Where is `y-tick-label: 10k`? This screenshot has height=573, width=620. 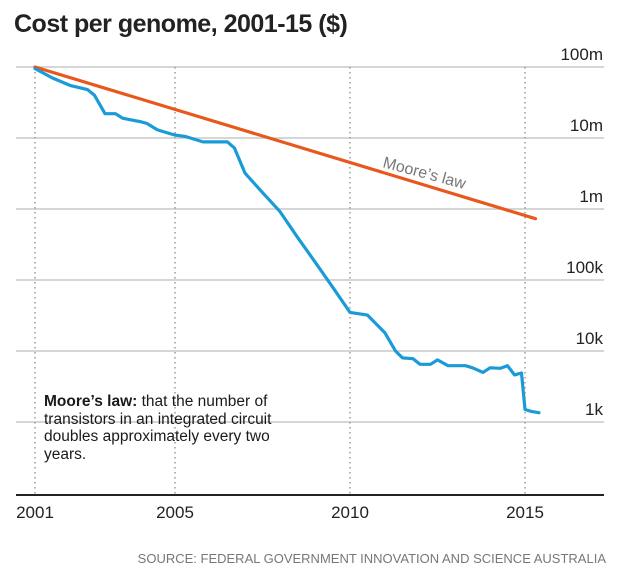 y-tick-label: 10k is located at coordinates (590, 338).